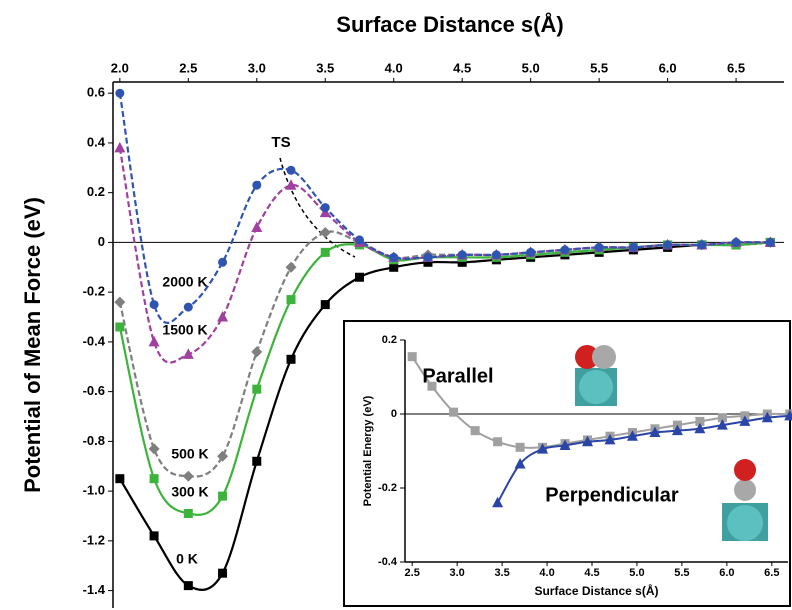 This screenshot has width=792, height=610. I want to click on x-axis-title: Surface Distance s(Å), so click(449, 24).